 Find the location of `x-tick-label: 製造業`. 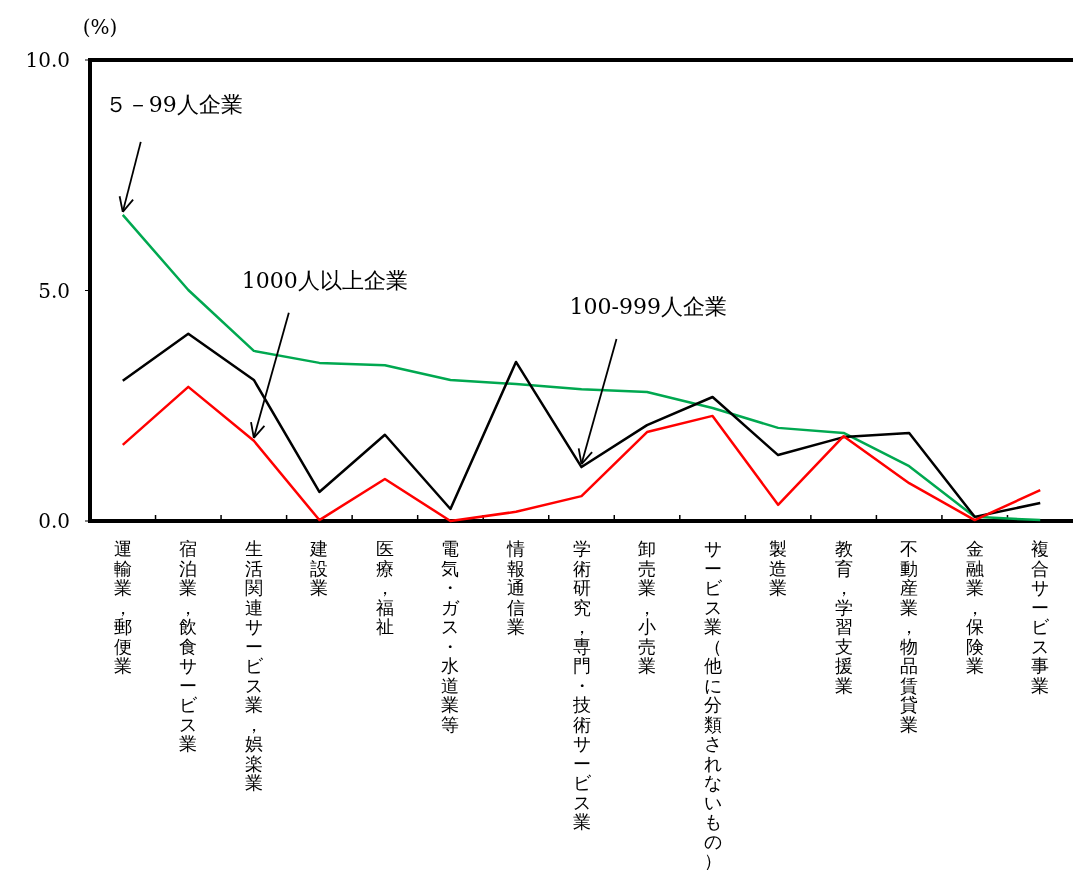

x-tick-label: 製造業 is located at coordinates (778, 568).